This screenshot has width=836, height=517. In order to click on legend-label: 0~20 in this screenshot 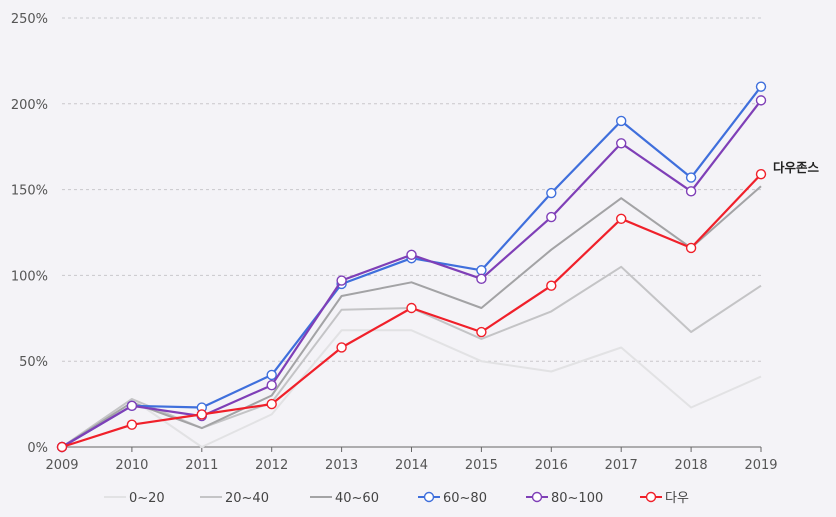, I will do `click(147, 498)`.